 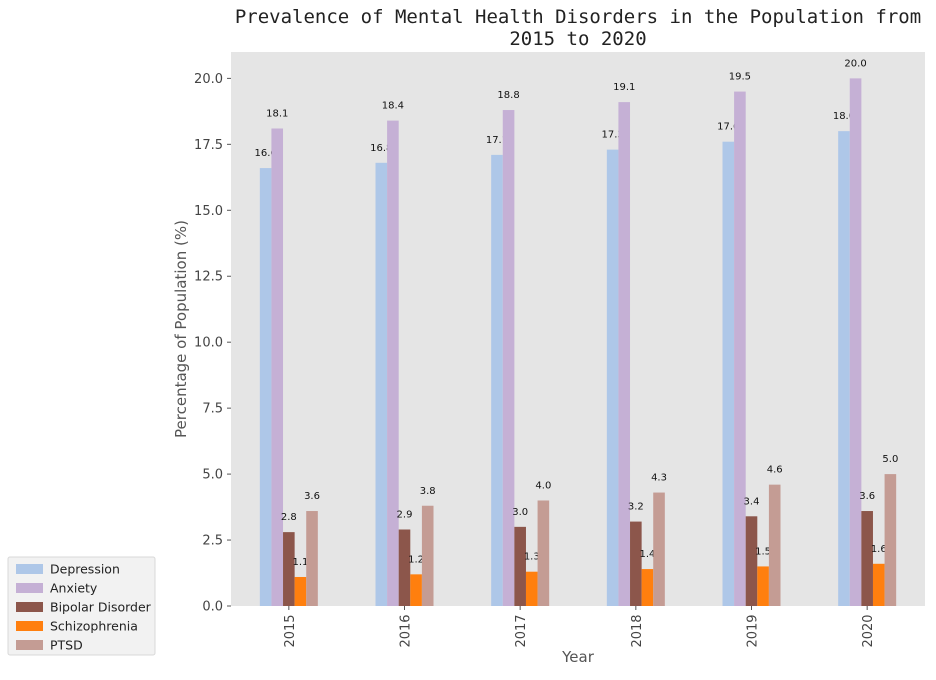 I want to click on data-label-schizophrenia-2020: 1.6, so click(x=879, y=549).